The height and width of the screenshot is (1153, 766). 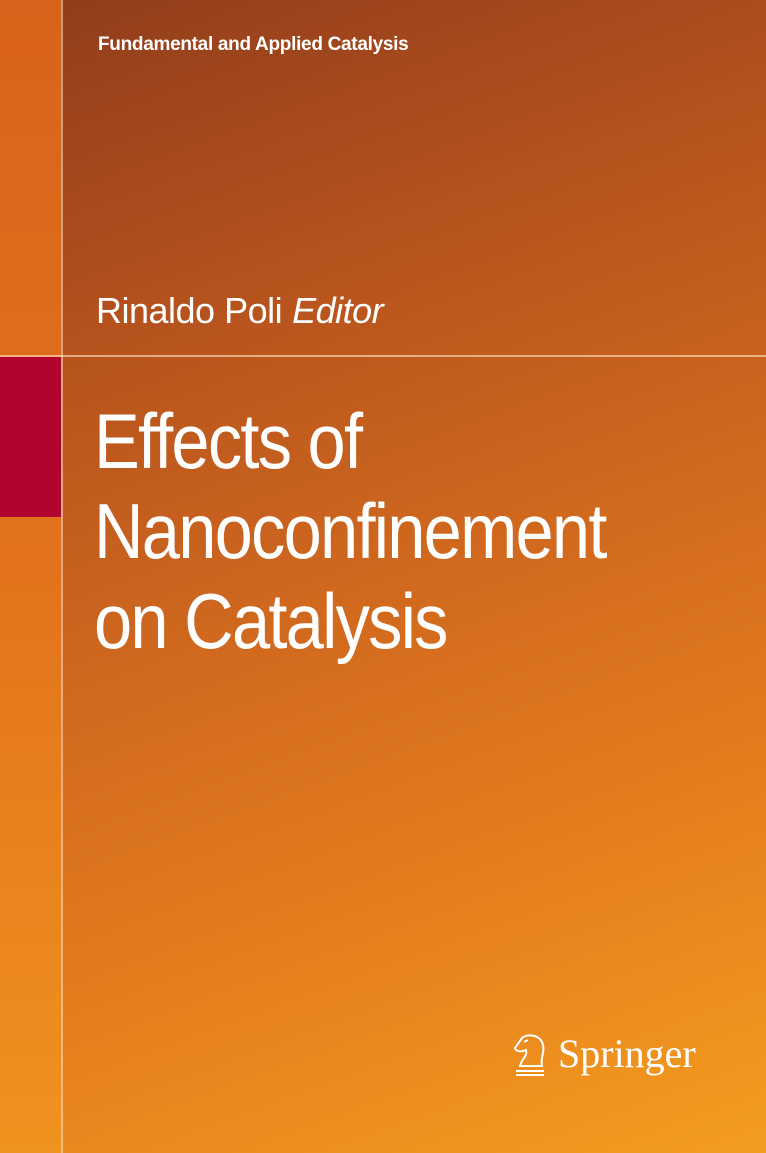 I want to click on publisher-logo: Springer, so click(x=603, y=1053).